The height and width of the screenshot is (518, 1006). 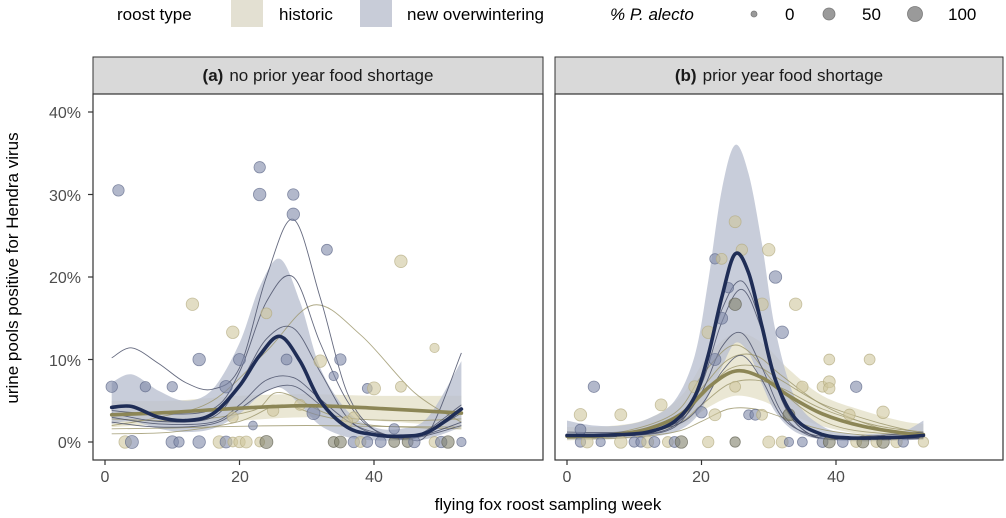 I want to click on panel-b-strip, so click(x=779, y=75).